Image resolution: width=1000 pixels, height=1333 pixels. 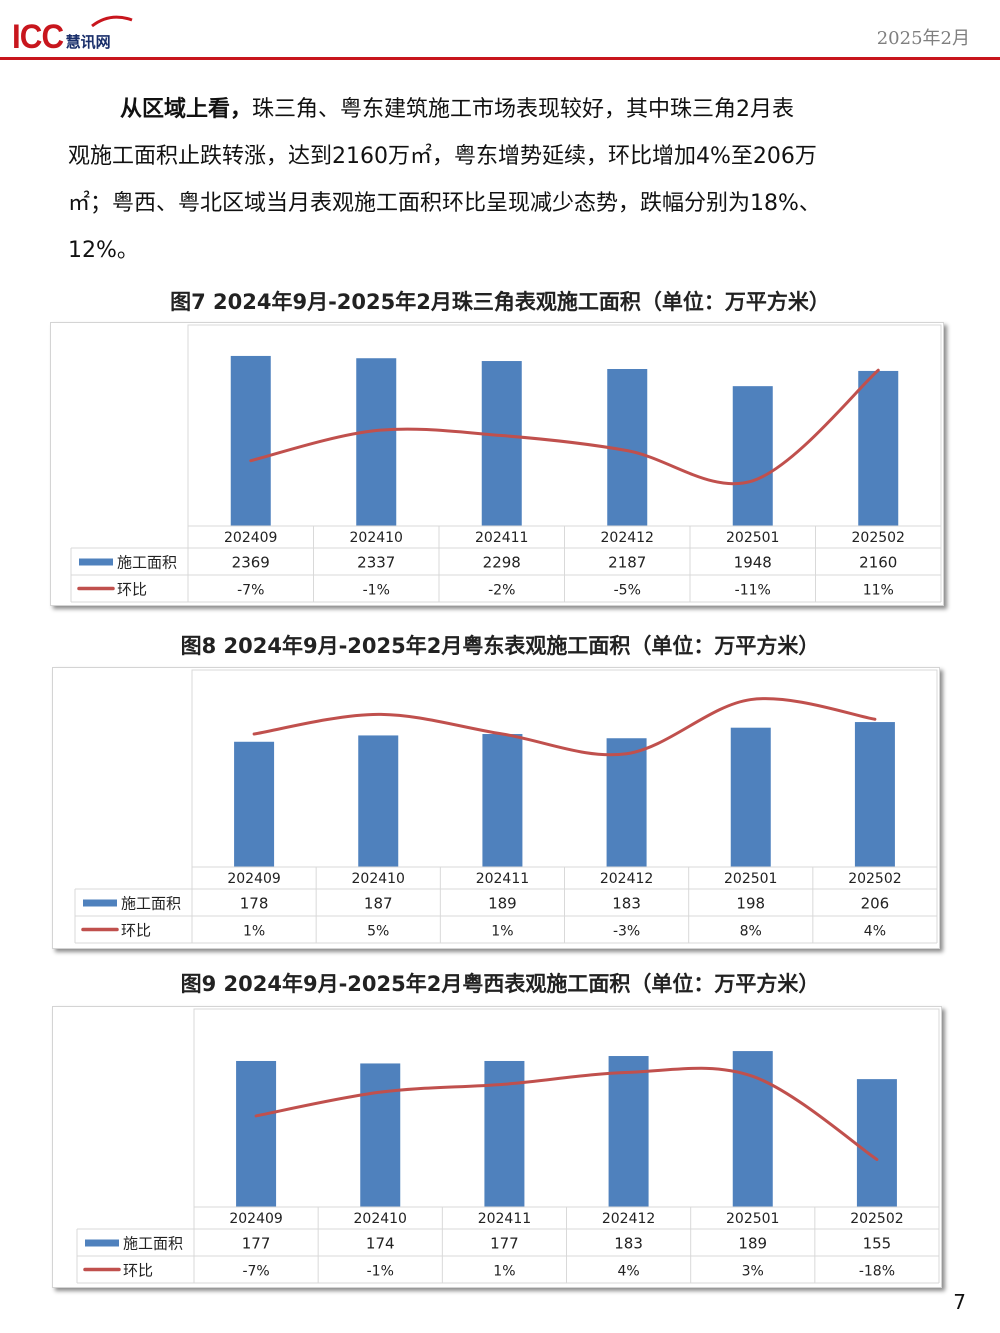 What do you see at coordinates (878, 591) in the screenshot?
I see `data-label-line: 11%` at bounding box center [878, 591].